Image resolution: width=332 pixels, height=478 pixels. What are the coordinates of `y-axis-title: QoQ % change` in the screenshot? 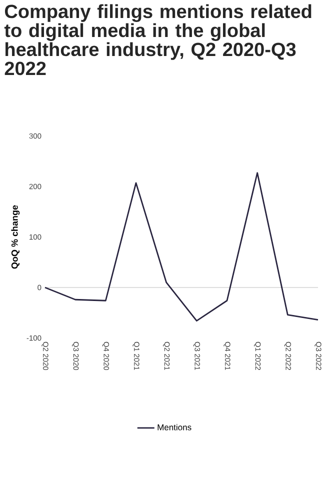 It's located at (15, 237).